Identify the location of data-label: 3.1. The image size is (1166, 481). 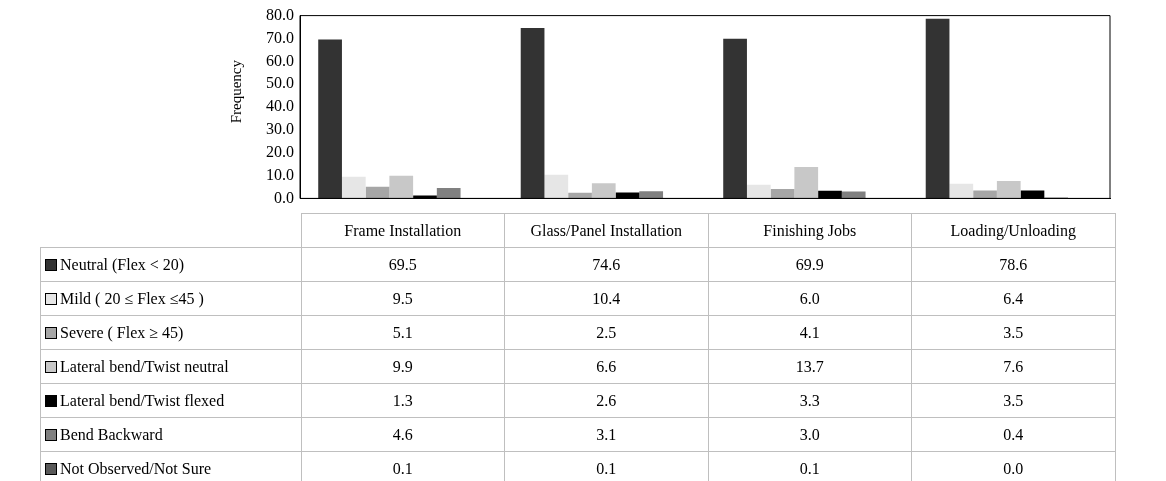
(606, 434).